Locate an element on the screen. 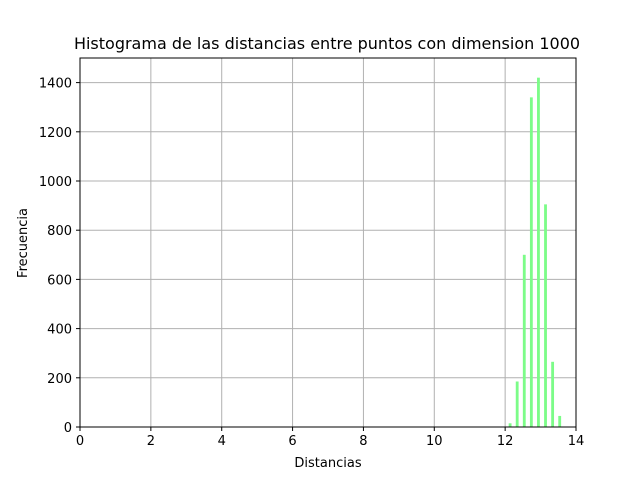  y-tick-label: 1400 is located at coordinates (55, 84).